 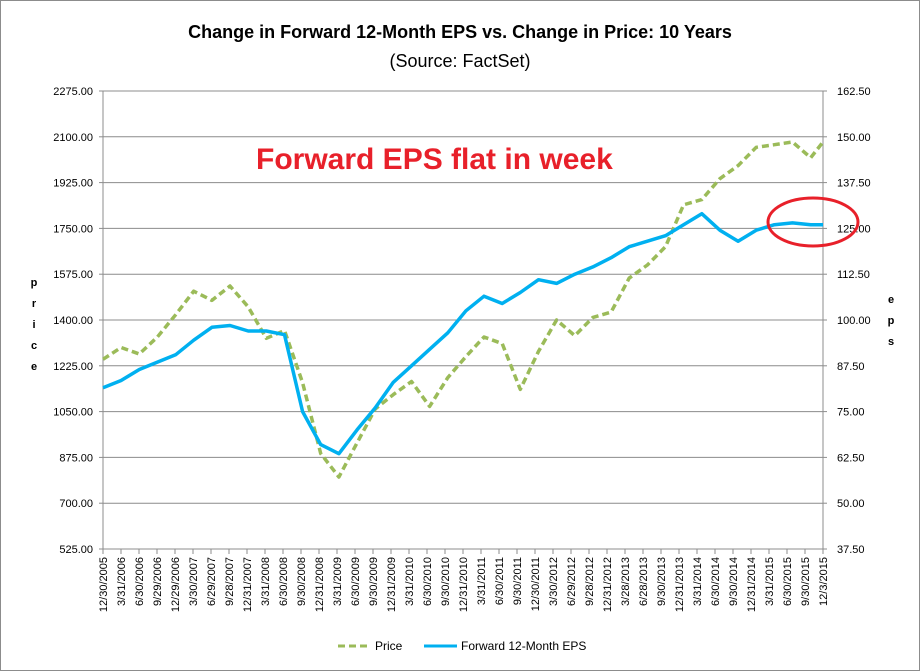 I want to click on x-tick-label: 6/30/2008, so click(x=284, y=581).